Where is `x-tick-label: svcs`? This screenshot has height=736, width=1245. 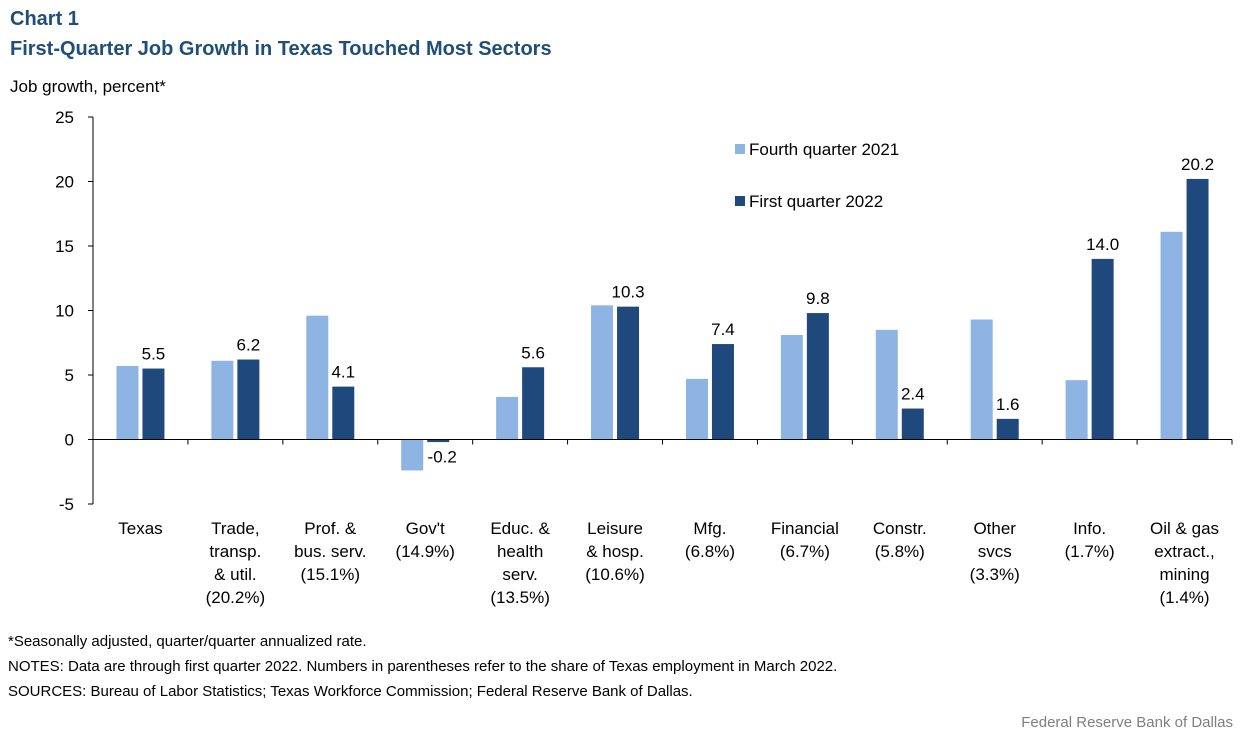
x-tick-label: svcs is located at coordinates (995, 551).